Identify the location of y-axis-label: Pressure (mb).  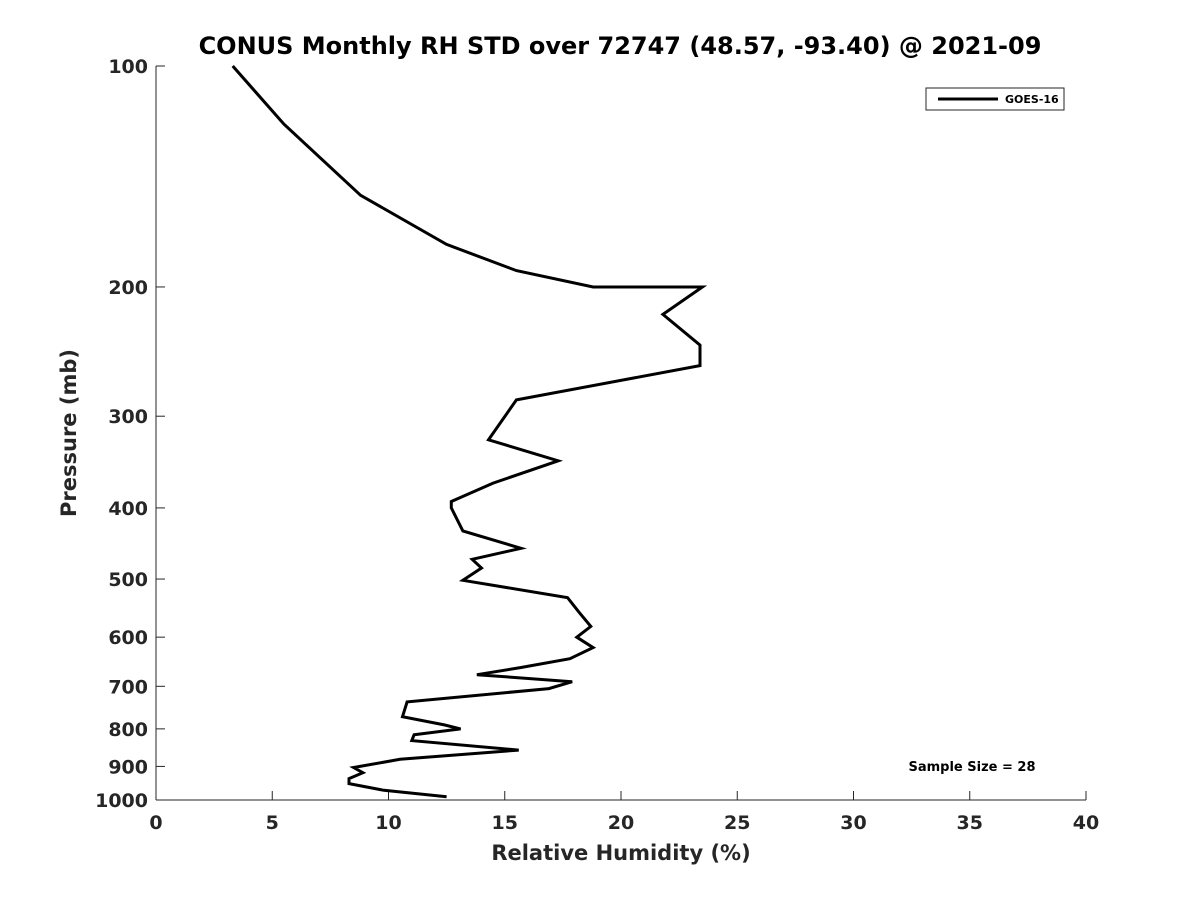
(69, 433).